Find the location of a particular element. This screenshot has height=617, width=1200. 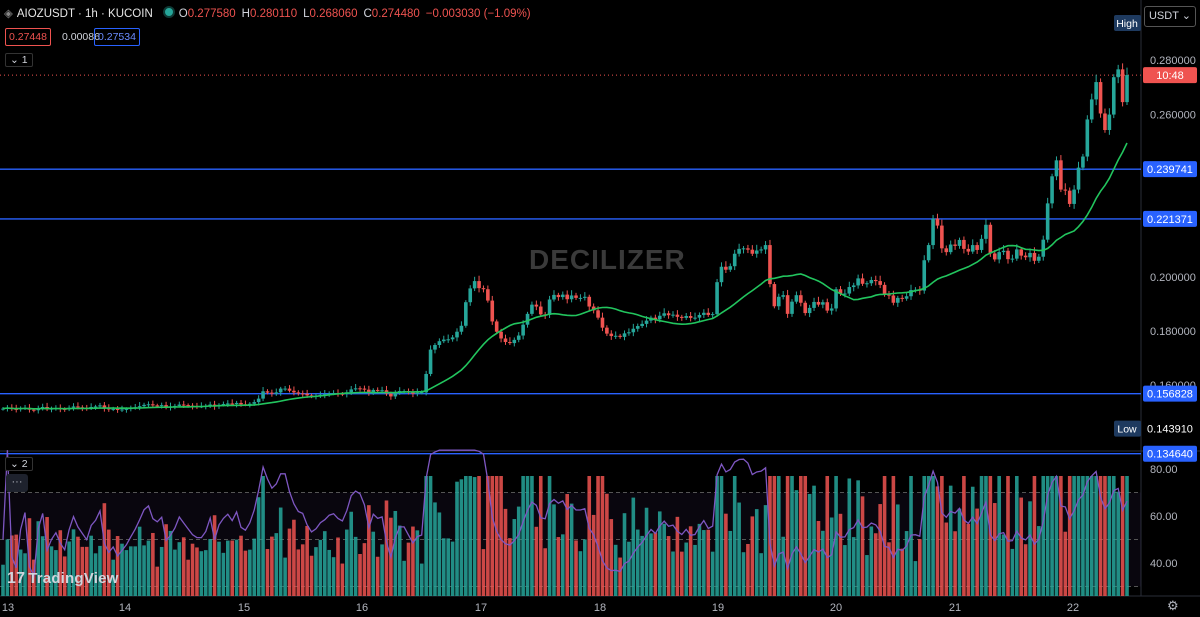

time-axis-tick: 19 is located at coordinates (718, 608).